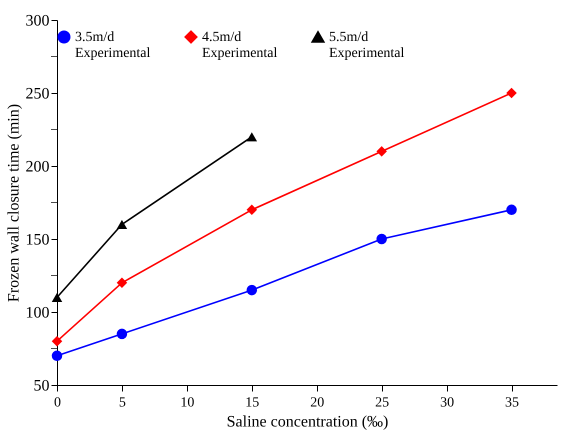 Image resolution: width=574 pixels, height=433 pixels. I want to click on x-tick-label: 15, so click(252, 403).